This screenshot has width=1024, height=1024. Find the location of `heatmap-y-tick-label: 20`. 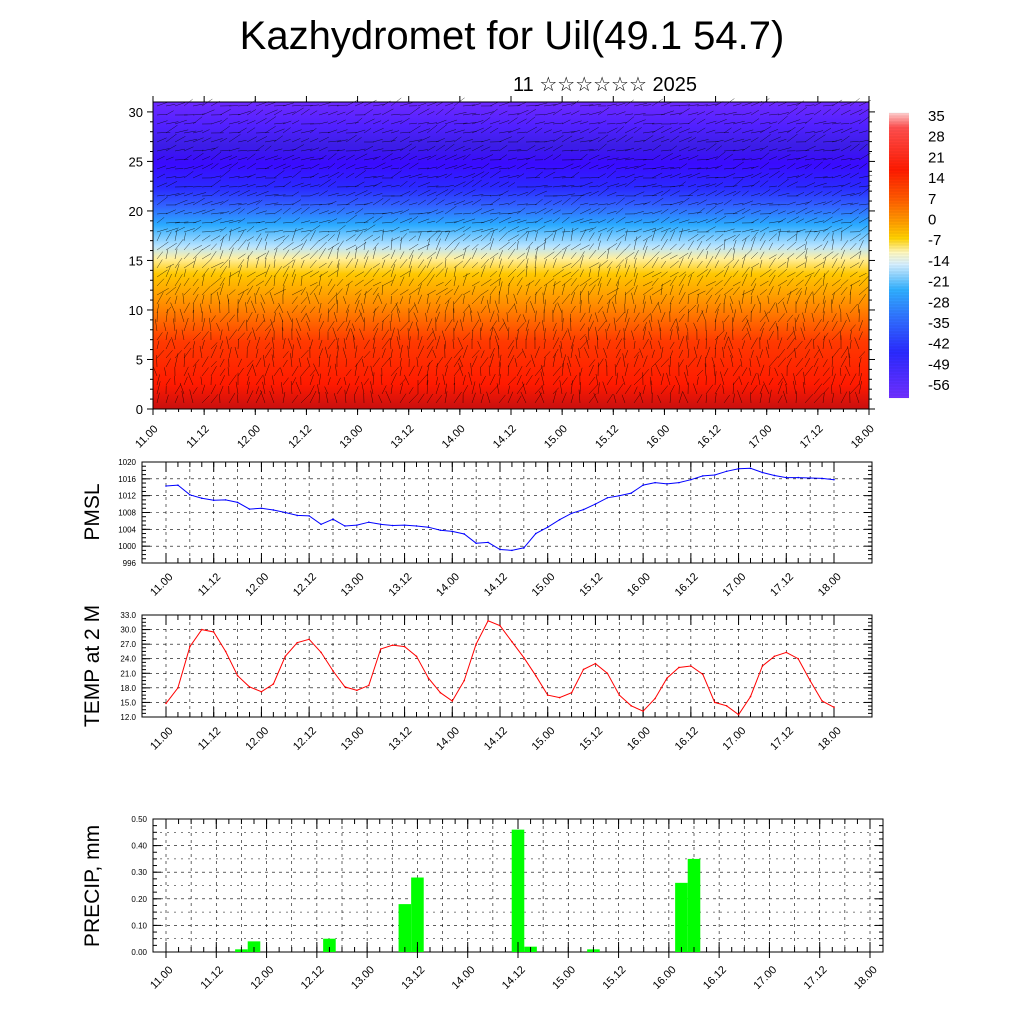

heatmap-y-tick-label: 20 is located at coordinates (136, 211).